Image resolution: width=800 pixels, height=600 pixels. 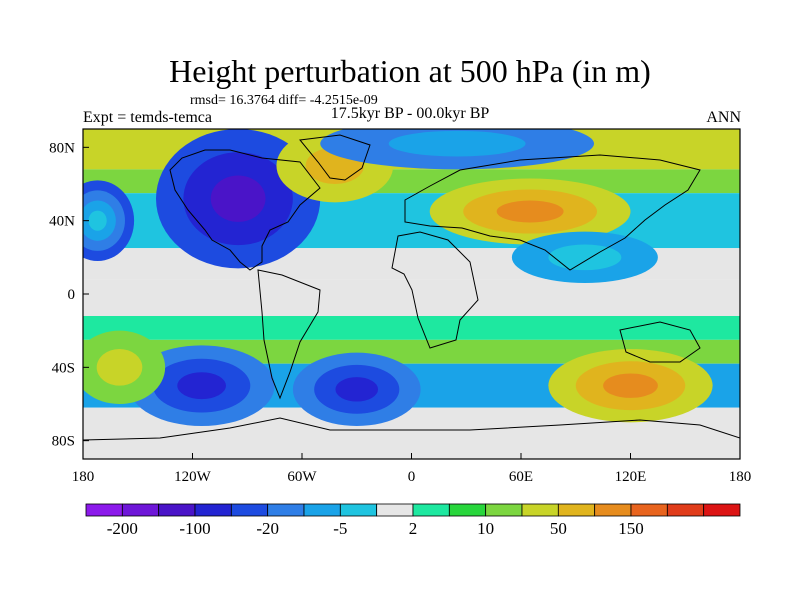 What do you see at coordinates (630, 385) in the screenshot?
I see `field-region-indian-ocean-high` at bounding box center [630, 385].